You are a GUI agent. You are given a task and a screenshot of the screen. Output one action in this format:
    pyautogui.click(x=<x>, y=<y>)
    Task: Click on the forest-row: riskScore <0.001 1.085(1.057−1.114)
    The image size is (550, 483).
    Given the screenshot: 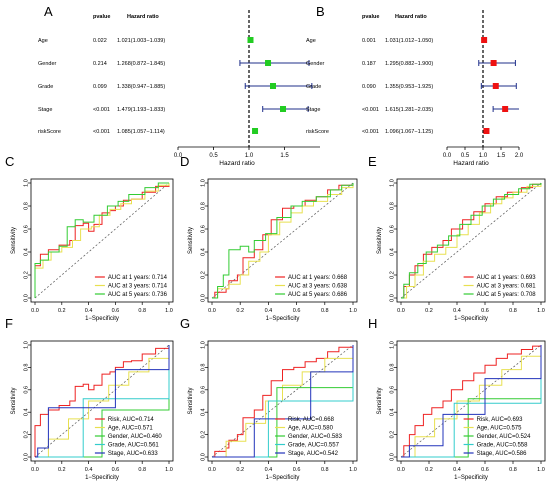 What is the action you would take?
    pyautogui.click(x=148, y=131)
    